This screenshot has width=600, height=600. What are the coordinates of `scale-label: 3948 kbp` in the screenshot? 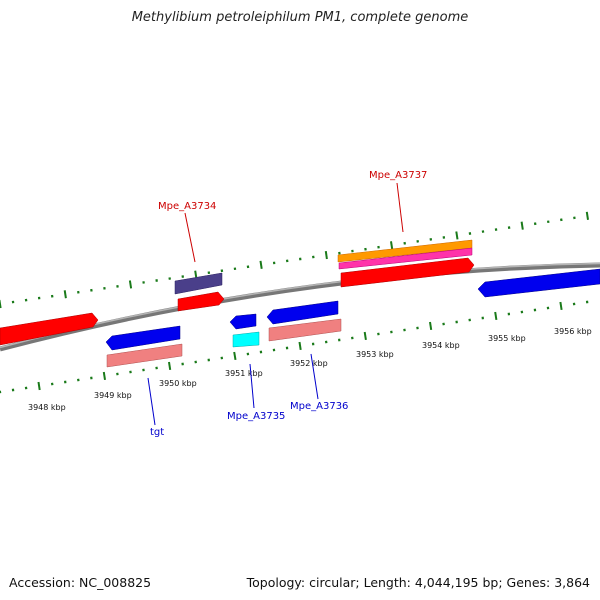 It's located at (47, 407).